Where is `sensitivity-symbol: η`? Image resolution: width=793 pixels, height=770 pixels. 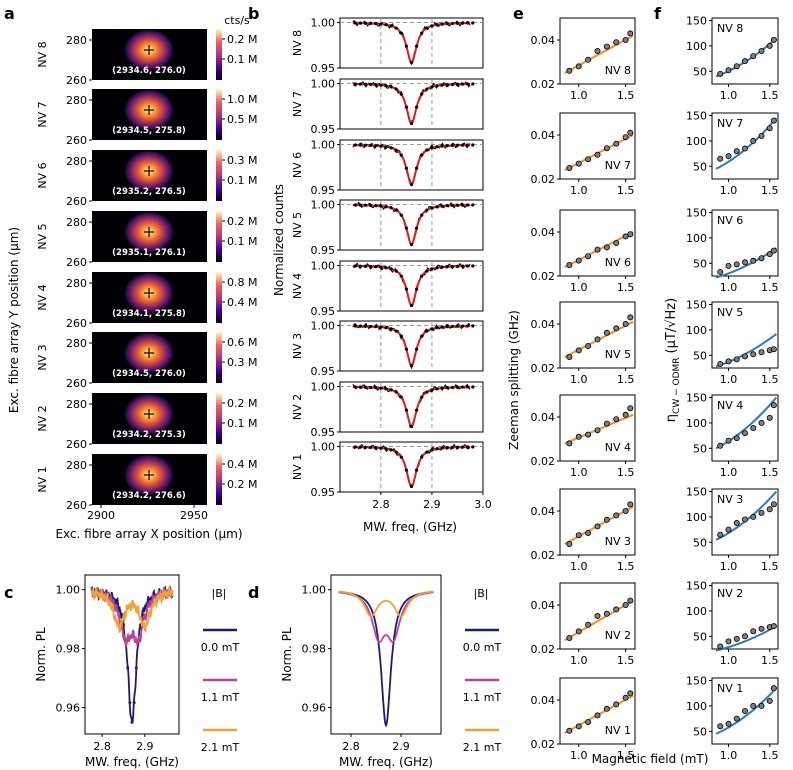
sensitivity-symbol: η is located at coordinates (671, 418).